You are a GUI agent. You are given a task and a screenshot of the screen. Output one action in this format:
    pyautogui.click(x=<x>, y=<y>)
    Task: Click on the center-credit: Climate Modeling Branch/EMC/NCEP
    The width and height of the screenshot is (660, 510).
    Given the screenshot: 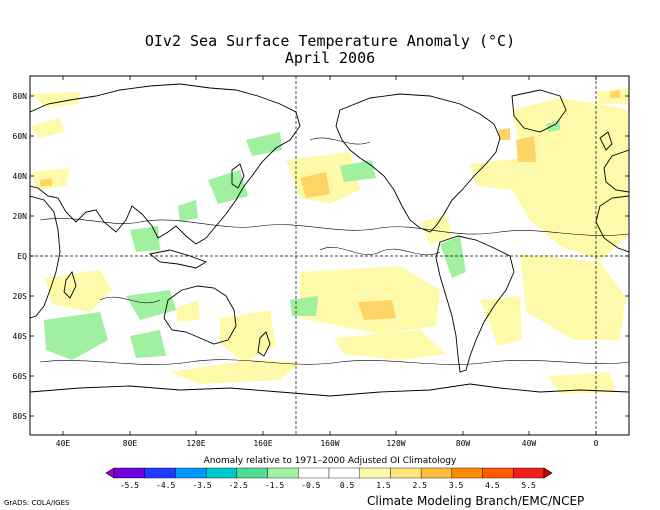 What is the action you would take?
    pyautogui.click(x=476, y=501)
    